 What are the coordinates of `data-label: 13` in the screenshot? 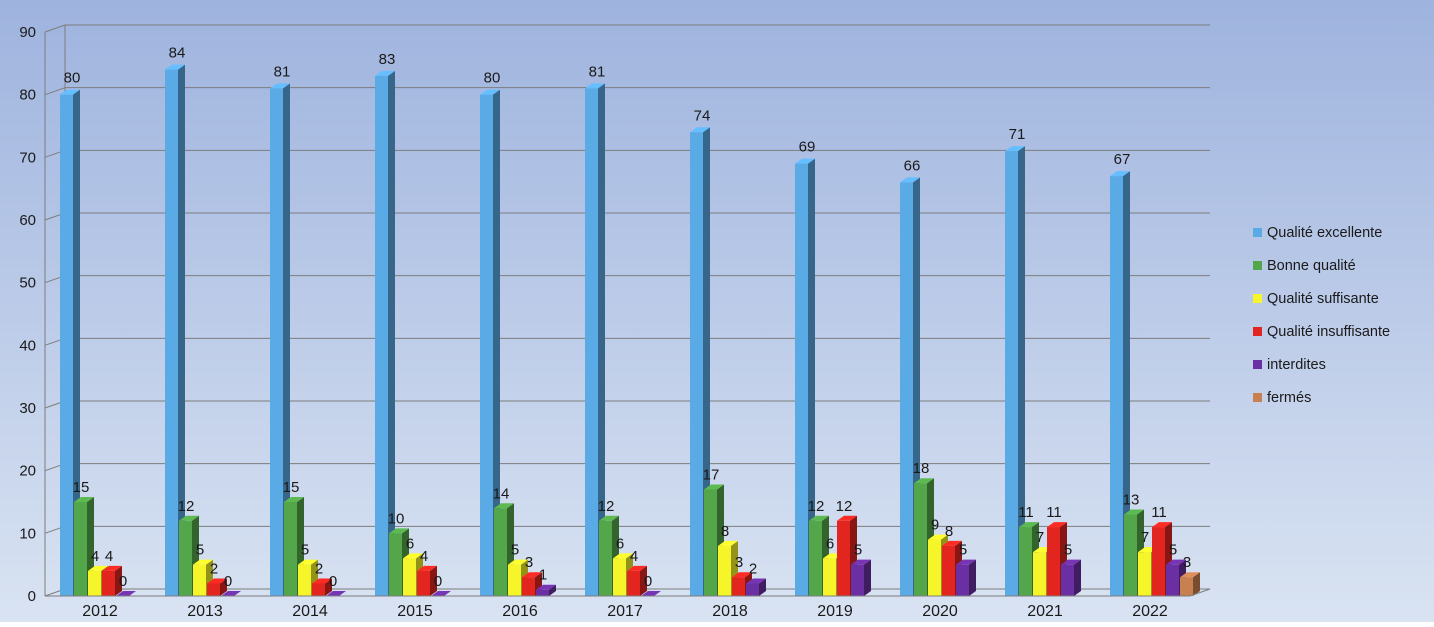 It's located at (1131, 500).